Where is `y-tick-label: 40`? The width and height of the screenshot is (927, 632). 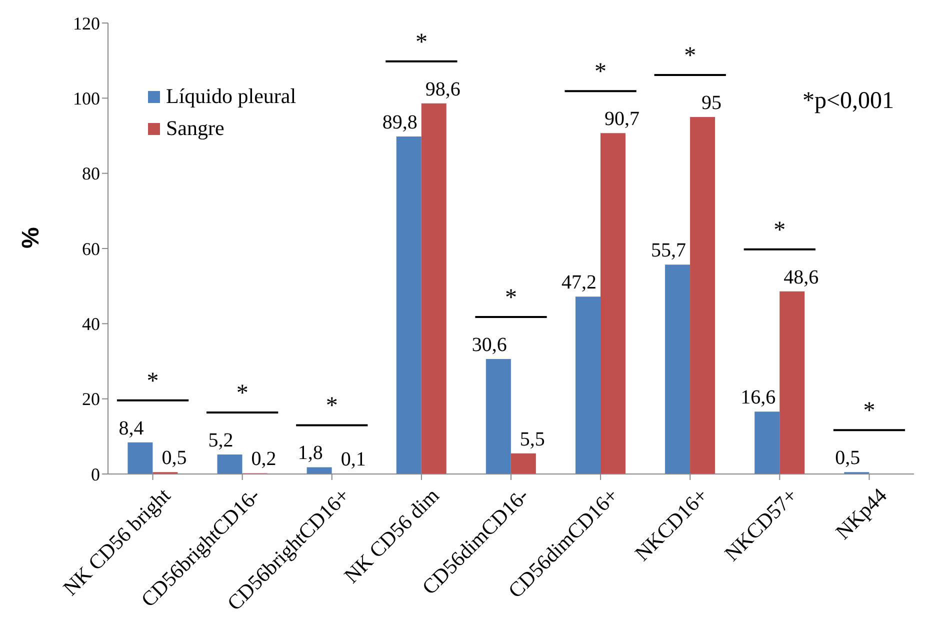 y-tick-label: 40 is located at coordinates (91, 324).